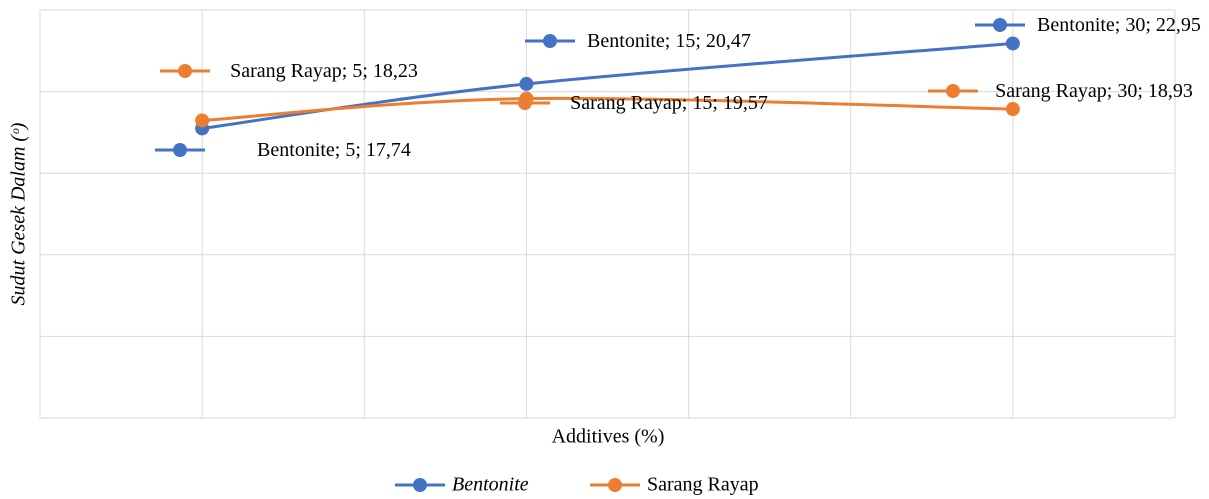 This screenshot has height=499, width=1209. Describe the element at coordinates (608, 437) in the screenshot. I see `x-axis-label: Additives (%)` at that location.